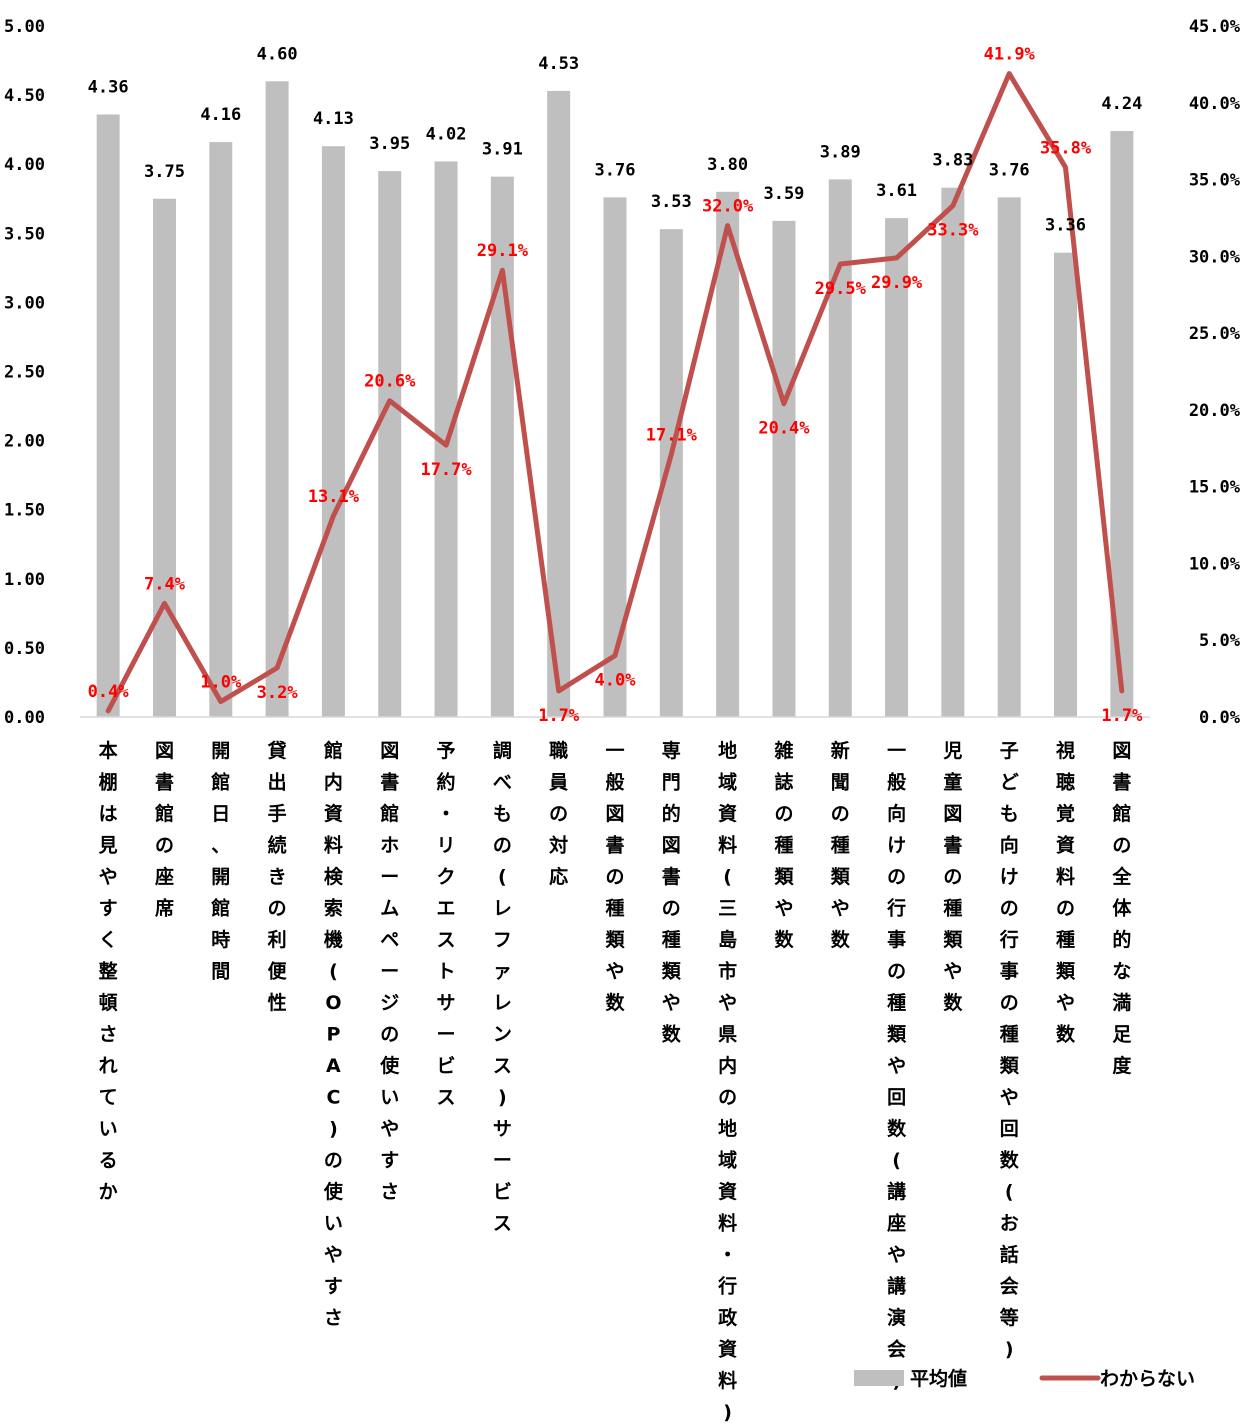  What do you see at coordinates (1024, 1378) in the screenshot?
I see `legend: 平均値 わからない` at bounding box center [1024, 1378].